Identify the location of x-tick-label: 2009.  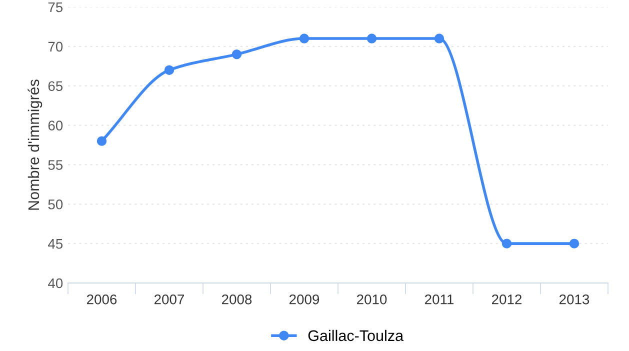
(305, 299).